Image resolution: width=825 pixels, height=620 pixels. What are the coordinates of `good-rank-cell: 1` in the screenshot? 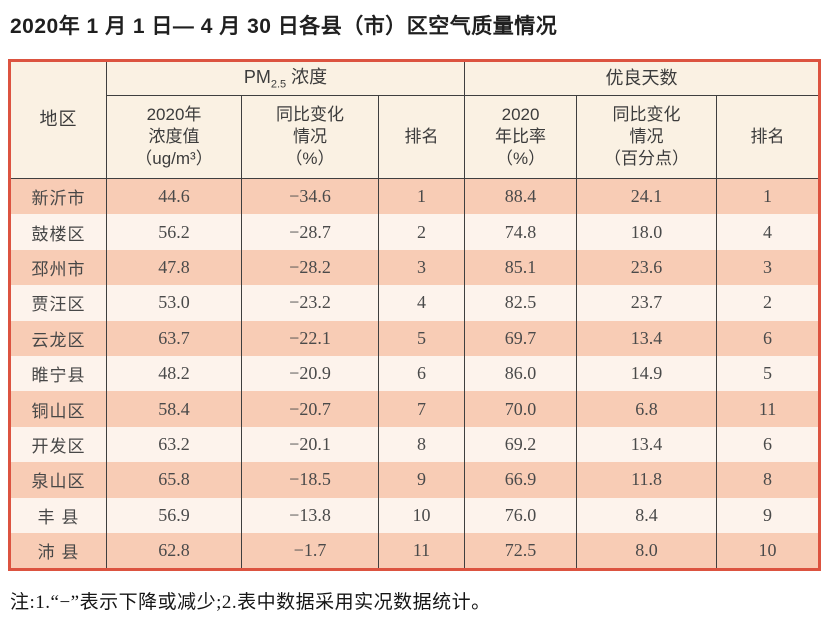 It's located at (768, 196).